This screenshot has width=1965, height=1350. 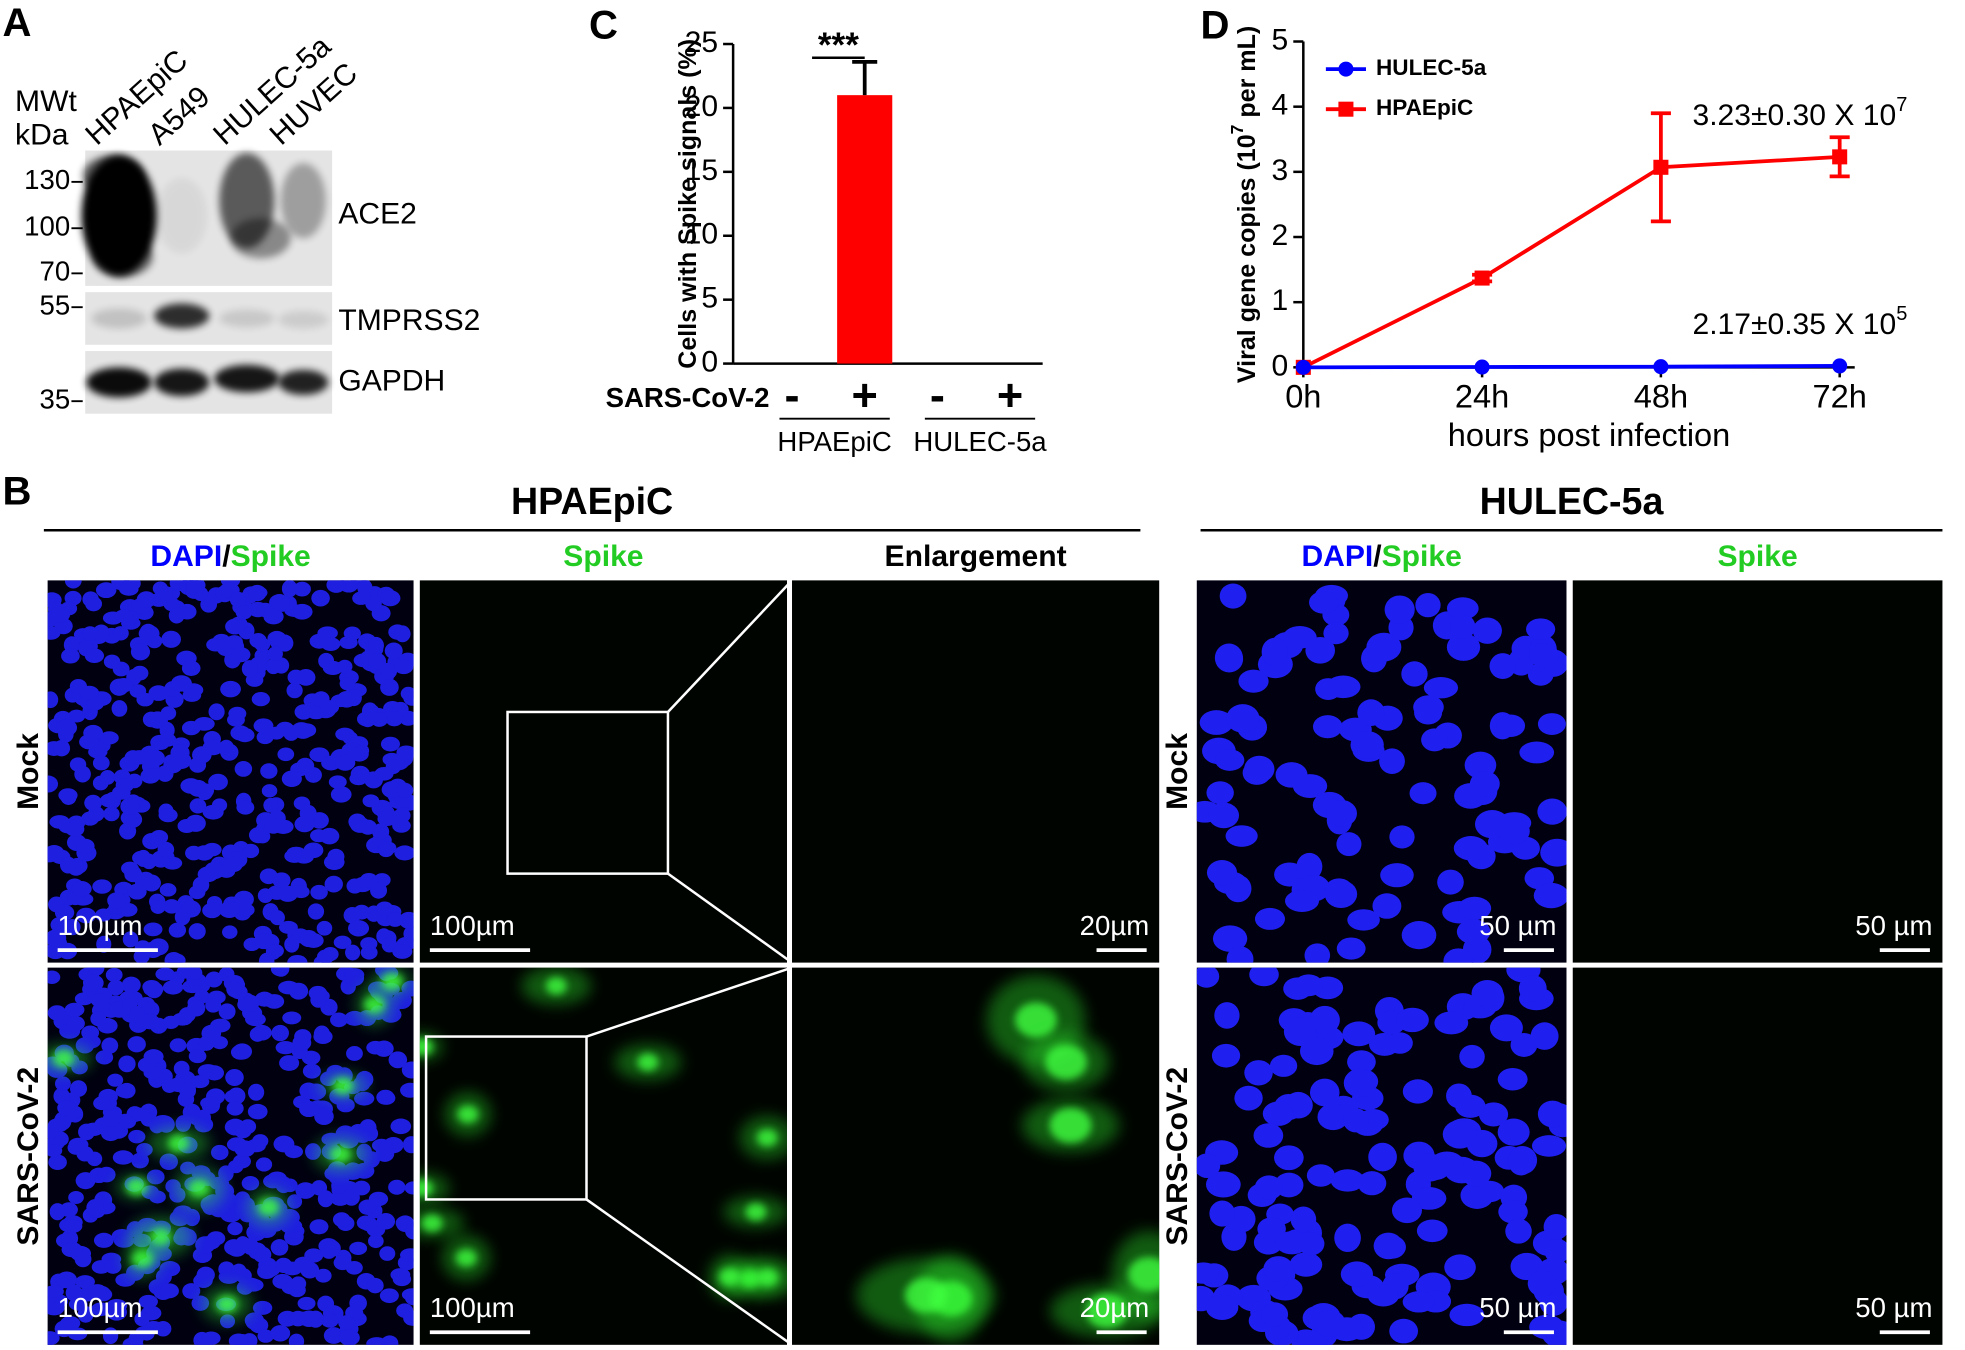 I want to click on marker-label: 100, so click(x=47, y=226).